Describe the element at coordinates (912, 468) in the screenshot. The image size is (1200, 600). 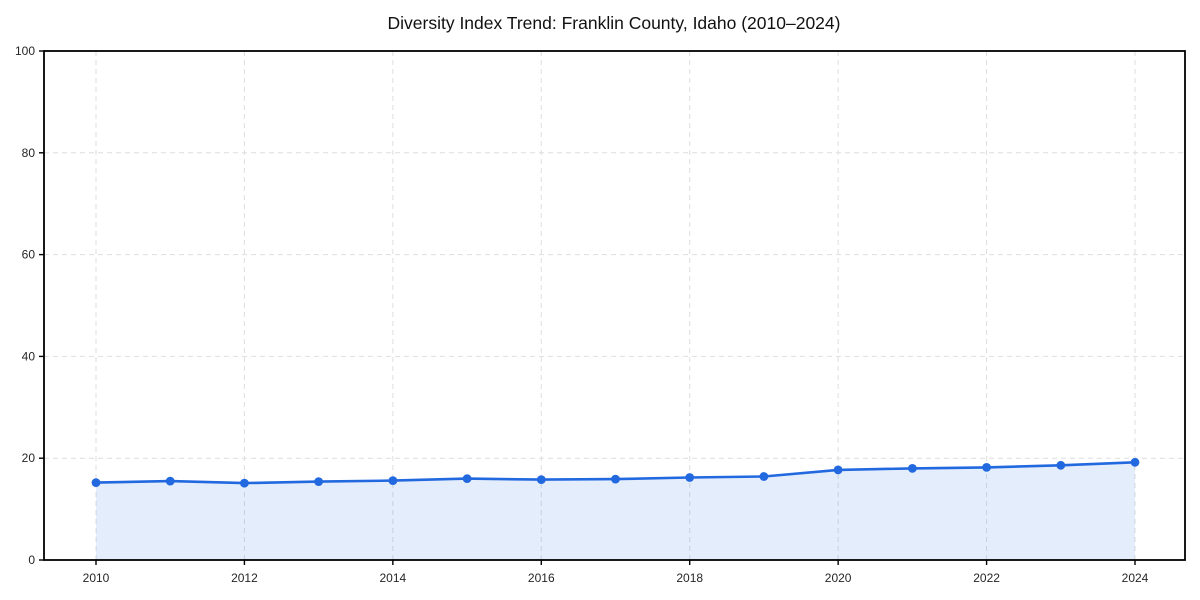
I see `data-point-2021` at that location.